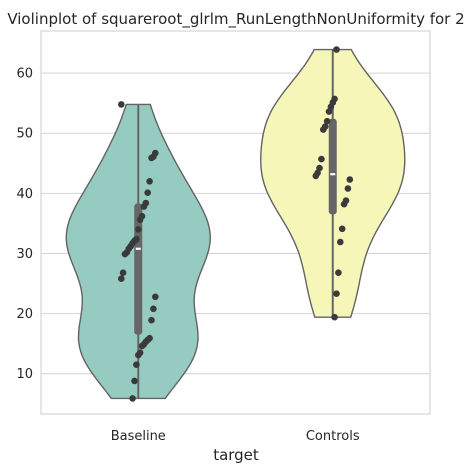 The image size is (469, 473). Describe the element at coordinates (24, 254) in the screenshot. I see `y-tick-label-30: 30` at that location.